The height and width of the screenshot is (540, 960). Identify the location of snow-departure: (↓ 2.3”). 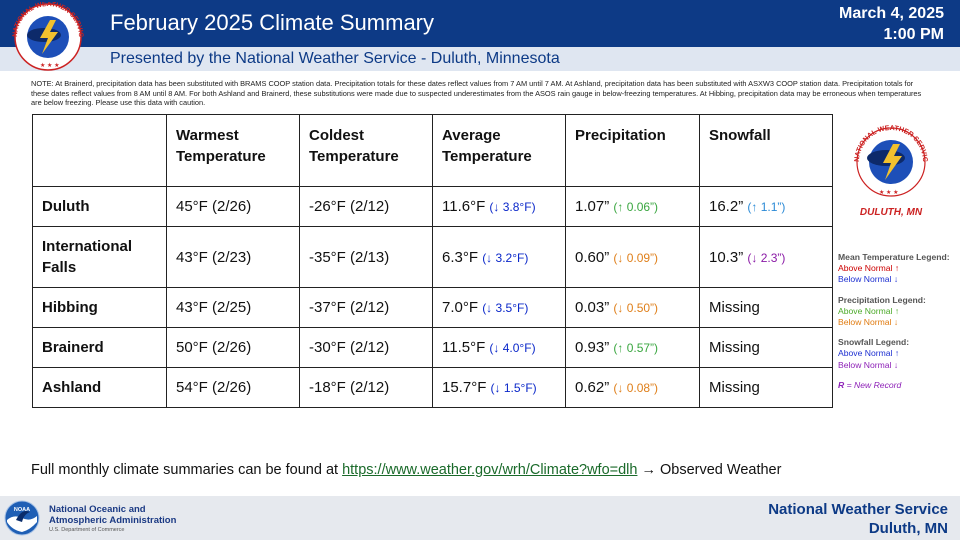
(766, 257).